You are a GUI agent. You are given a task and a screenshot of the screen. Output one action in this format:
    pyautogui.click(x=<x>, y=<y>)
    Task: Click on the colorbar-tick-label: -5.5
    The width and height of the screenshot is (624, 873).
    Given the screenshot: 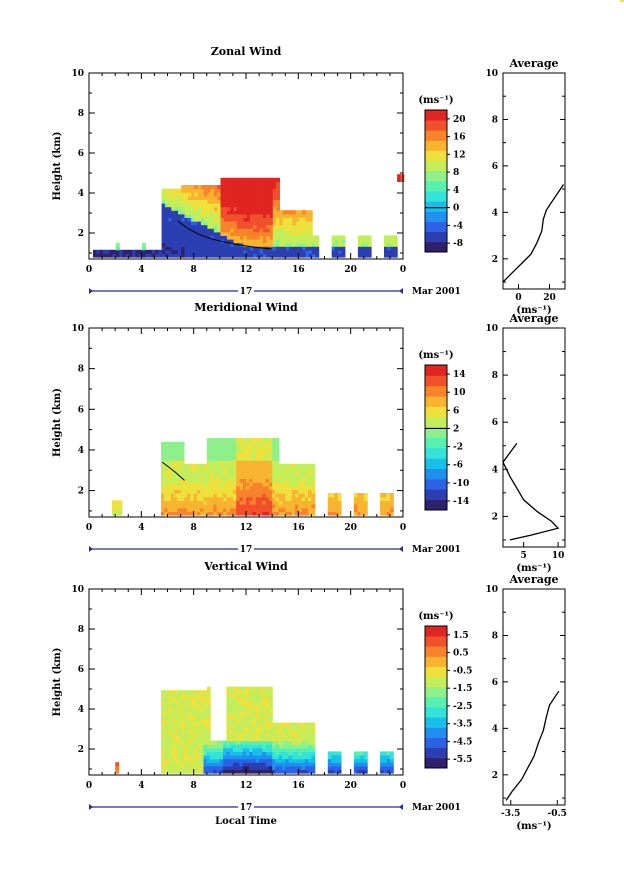 What is the action you would take?
    pyautogui.click(x=462, y=760)
    